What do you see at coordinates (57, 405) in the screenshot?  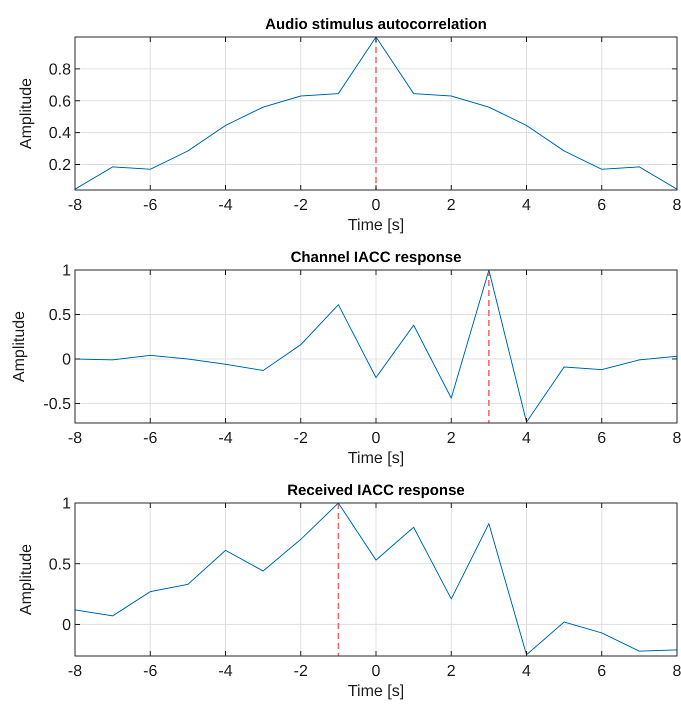 I see `y-tick-label: -0.5` at bounding box center [57, 405].